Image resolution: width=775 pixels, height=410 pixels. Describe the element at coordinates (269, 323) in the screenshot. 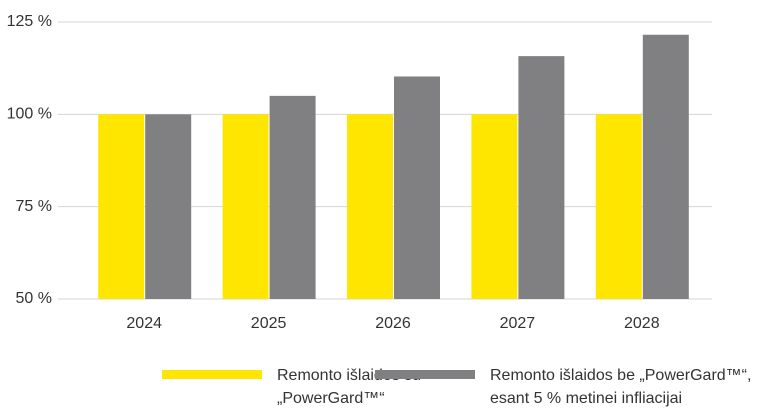

I see `x-tick-label: 2025` at that location.